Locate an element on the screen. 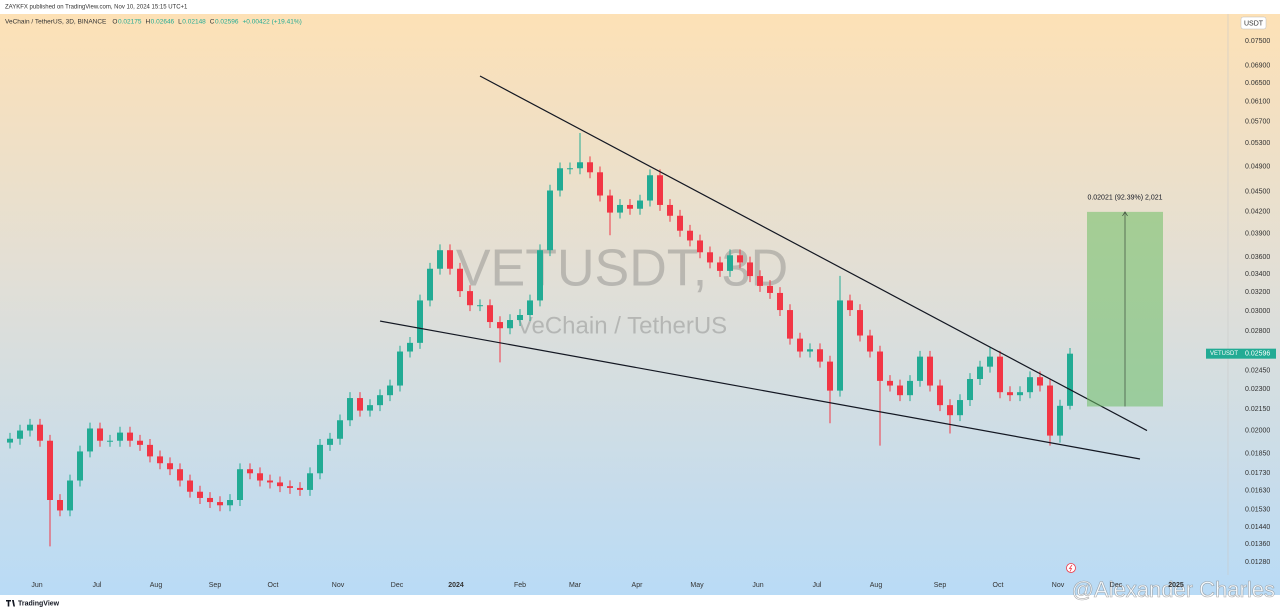 This screenshot has width=1280, height=613. y-tick-label: 0.04500 is located at coordinates (1257, 191).